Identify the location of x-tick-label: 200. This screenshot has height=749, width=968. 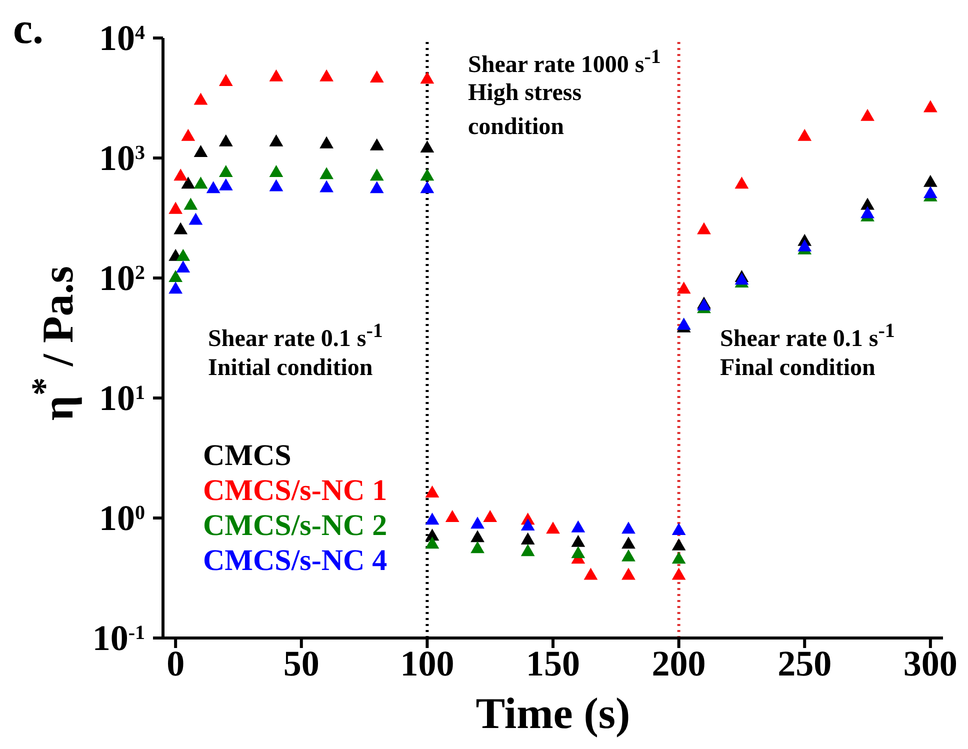
(679, 664).